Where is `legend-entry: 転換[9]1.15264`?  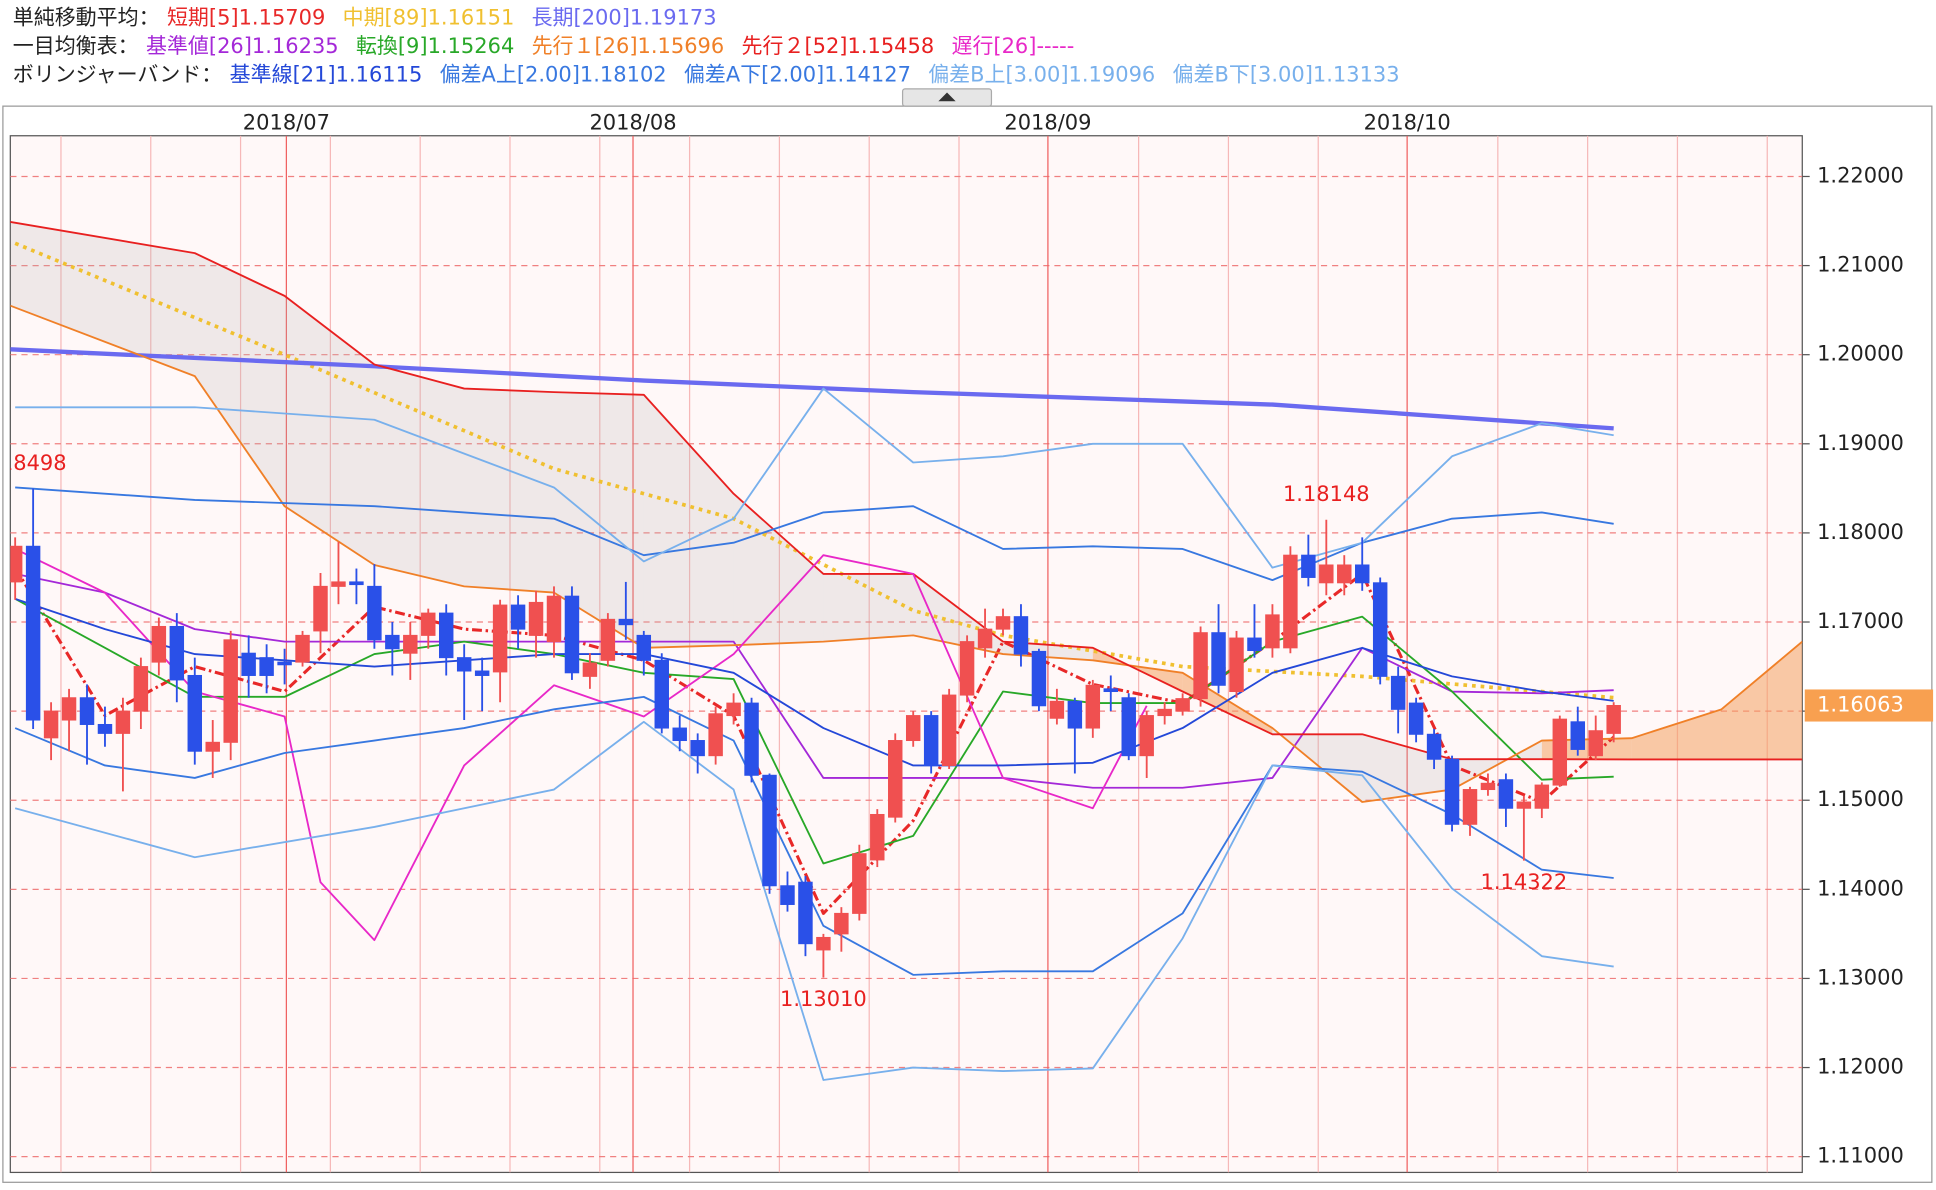 legend-entry: 転換[9]1.15264 is located at coordinates (435, 46).